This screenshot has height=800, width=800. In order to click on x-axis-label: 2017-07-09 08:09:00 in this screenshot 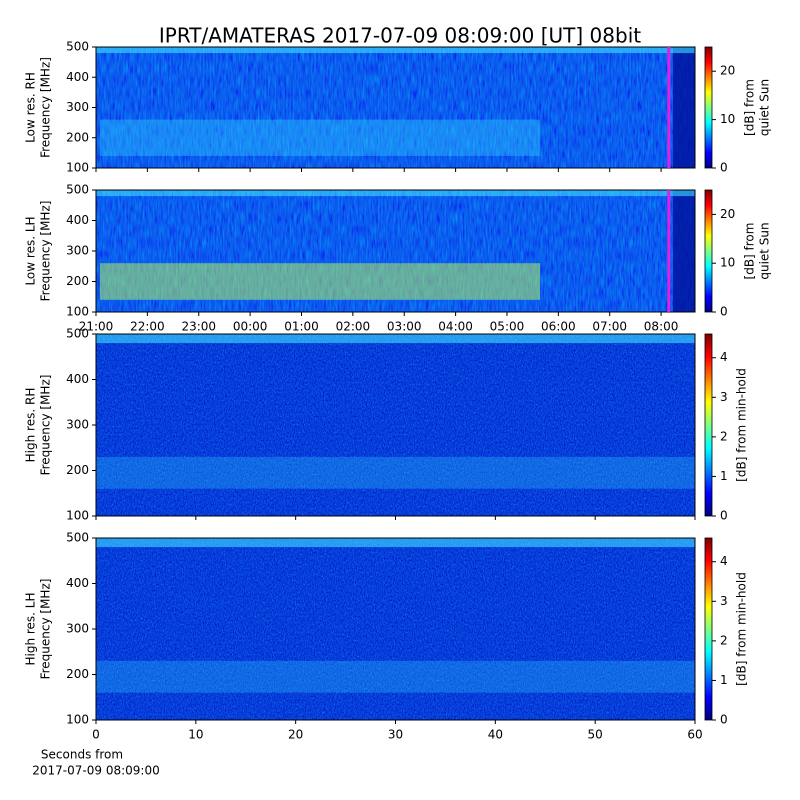, I will do `click(95, 771)`.